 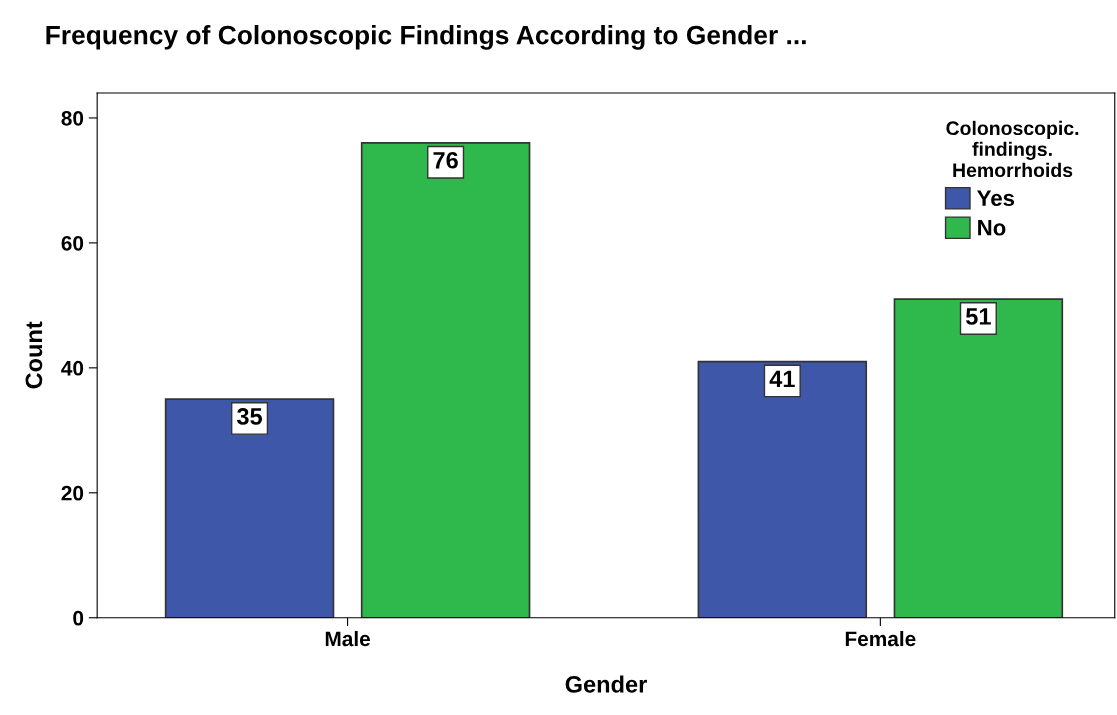 I want to click on y-tick-label: 20, so click(x=72, y=493).